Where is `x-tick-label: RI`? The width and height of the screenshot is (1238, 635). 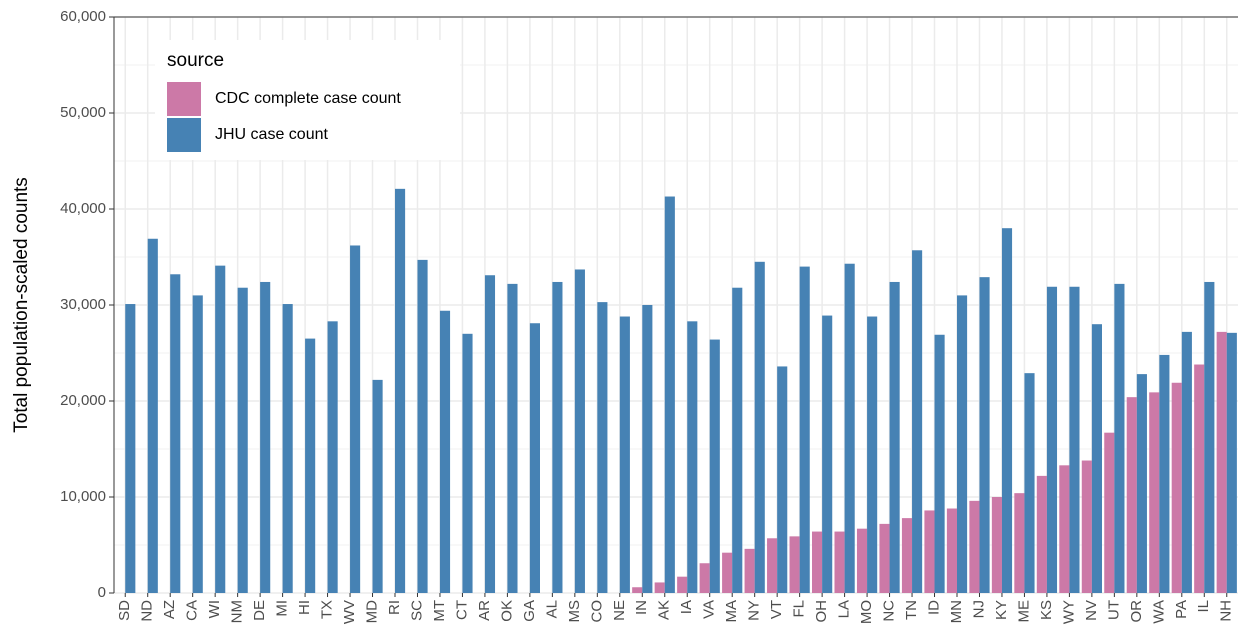 x-tick-label: RI is located at coordinates (394, 607).